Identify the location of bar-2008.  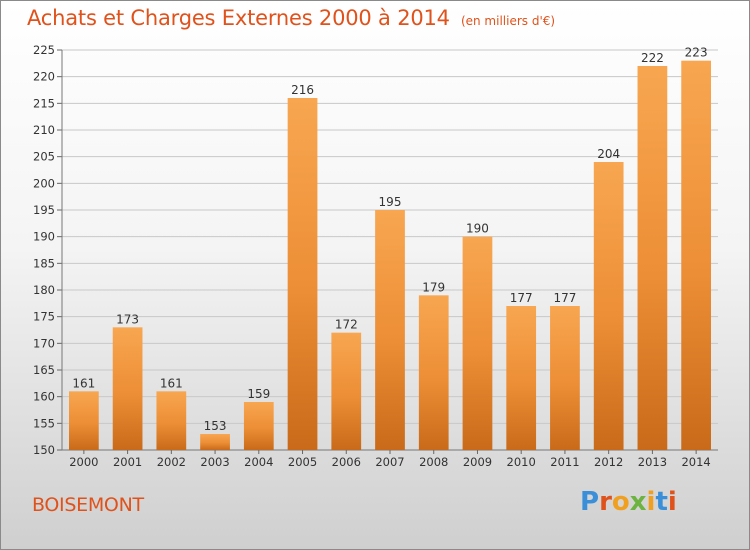
(433, 372).